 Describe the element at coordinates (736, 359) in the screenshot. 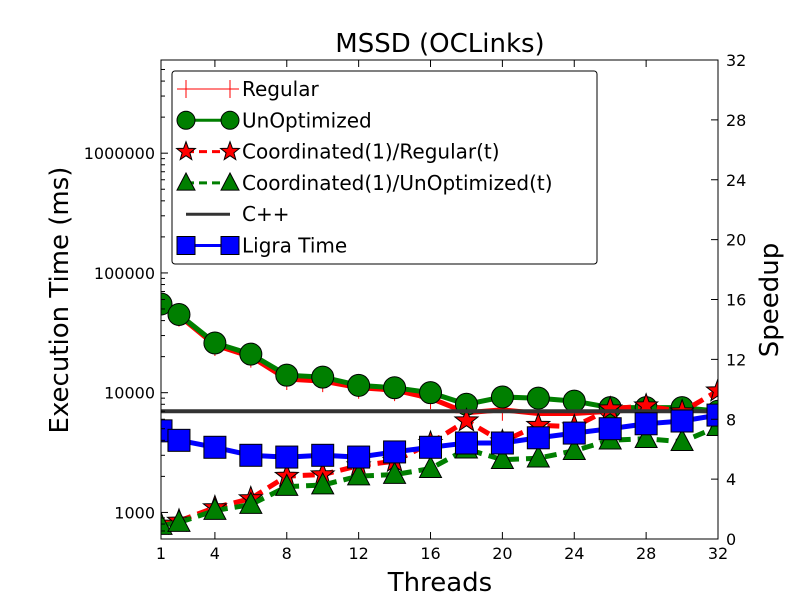

I see `y-right-tick-label: 12` at that location.